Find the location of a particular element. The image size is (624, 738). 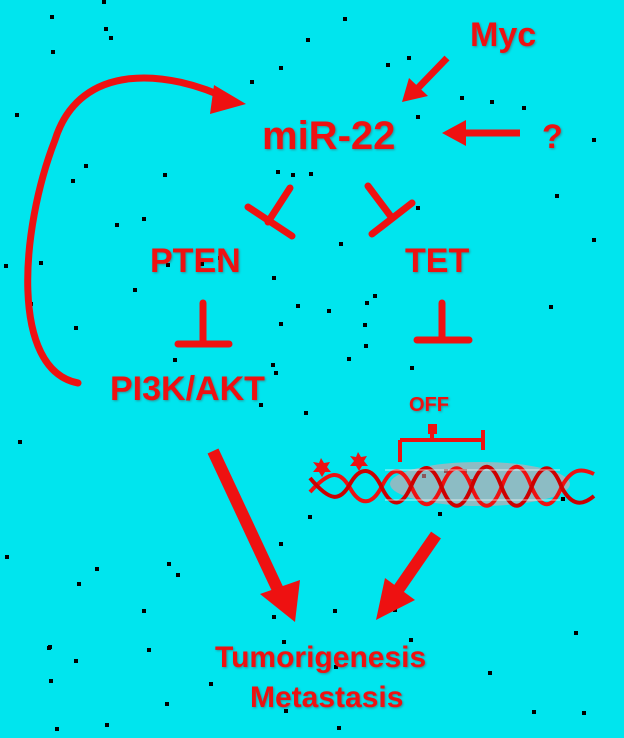

tumorigenesis-label: Tumorigenesis is located at coordinates (321, 657).